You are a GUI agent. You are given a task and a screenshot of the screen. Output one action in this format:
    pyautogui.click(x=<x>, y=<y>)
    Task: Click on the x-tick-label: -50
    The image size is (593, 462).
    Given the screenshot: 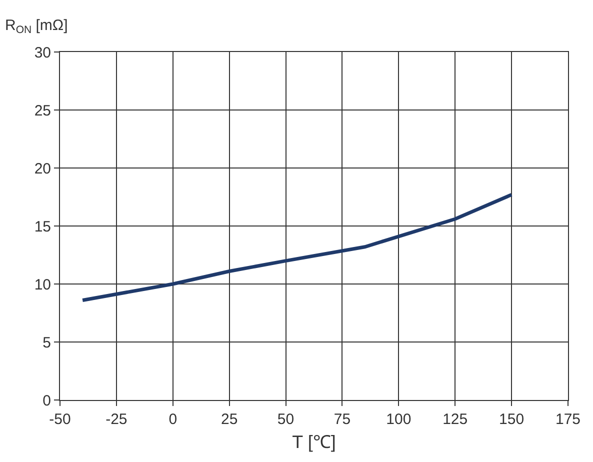 What is the action you would take?
    pyautogui.click(x=60, y=419)
    